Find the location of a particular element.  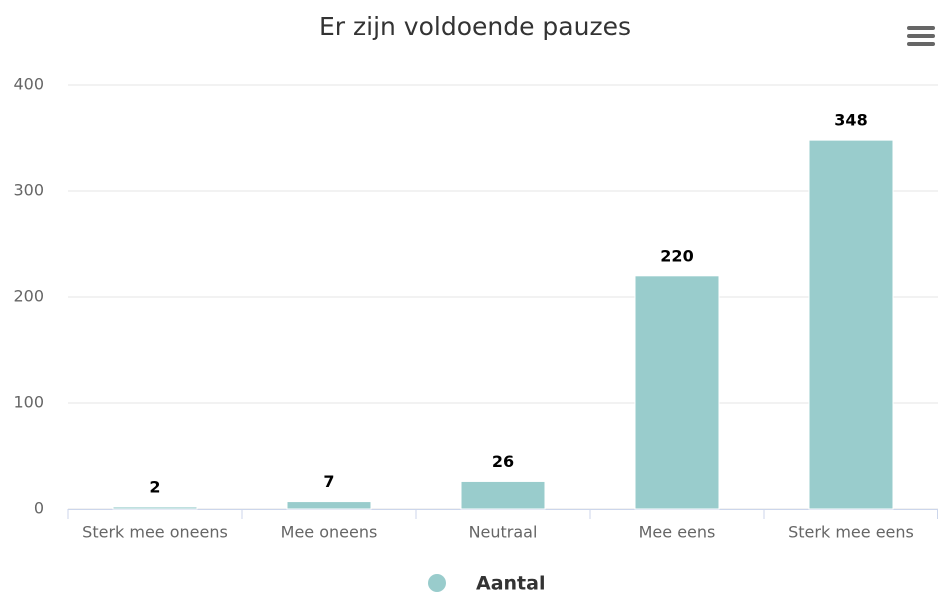

y-tick-label: 100 is located at coordinates (28, 402).